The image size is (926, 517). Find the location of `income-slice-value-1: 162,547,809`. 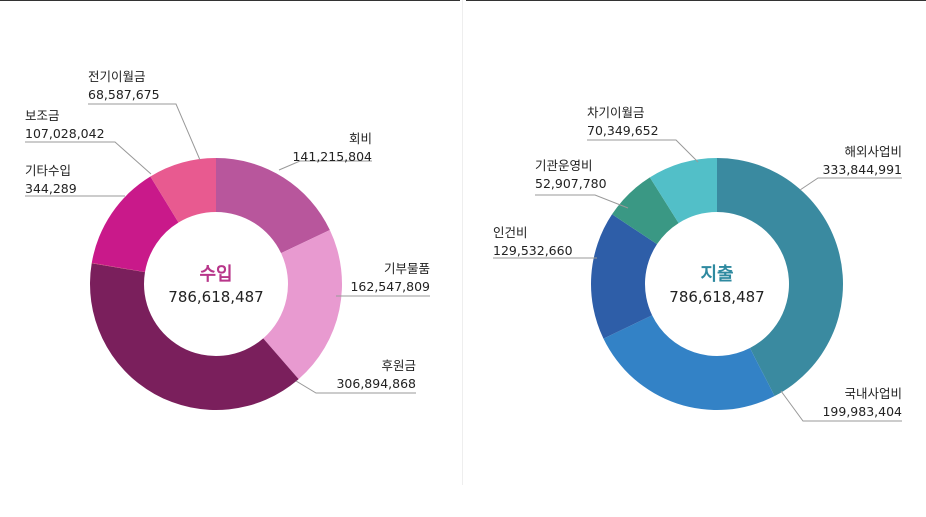

income-slice-value-1: 162,547,809 is located at coordinates (390, 286).